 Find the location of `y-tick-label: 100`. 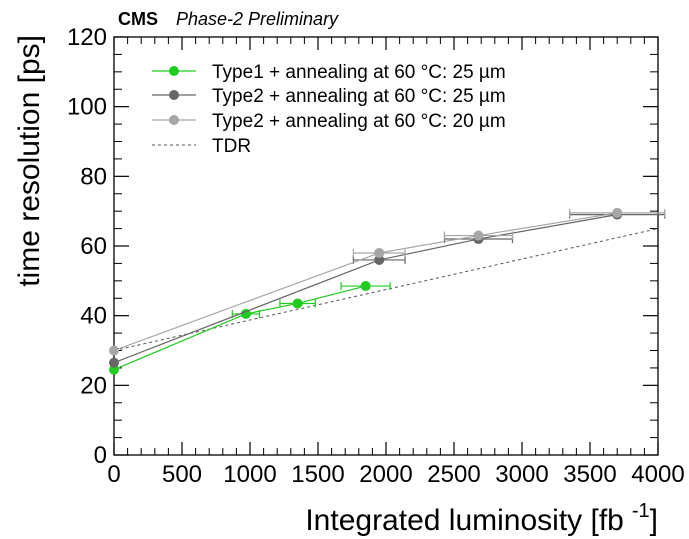

y-tick-label: 100 is located at coordinates (87, 107).